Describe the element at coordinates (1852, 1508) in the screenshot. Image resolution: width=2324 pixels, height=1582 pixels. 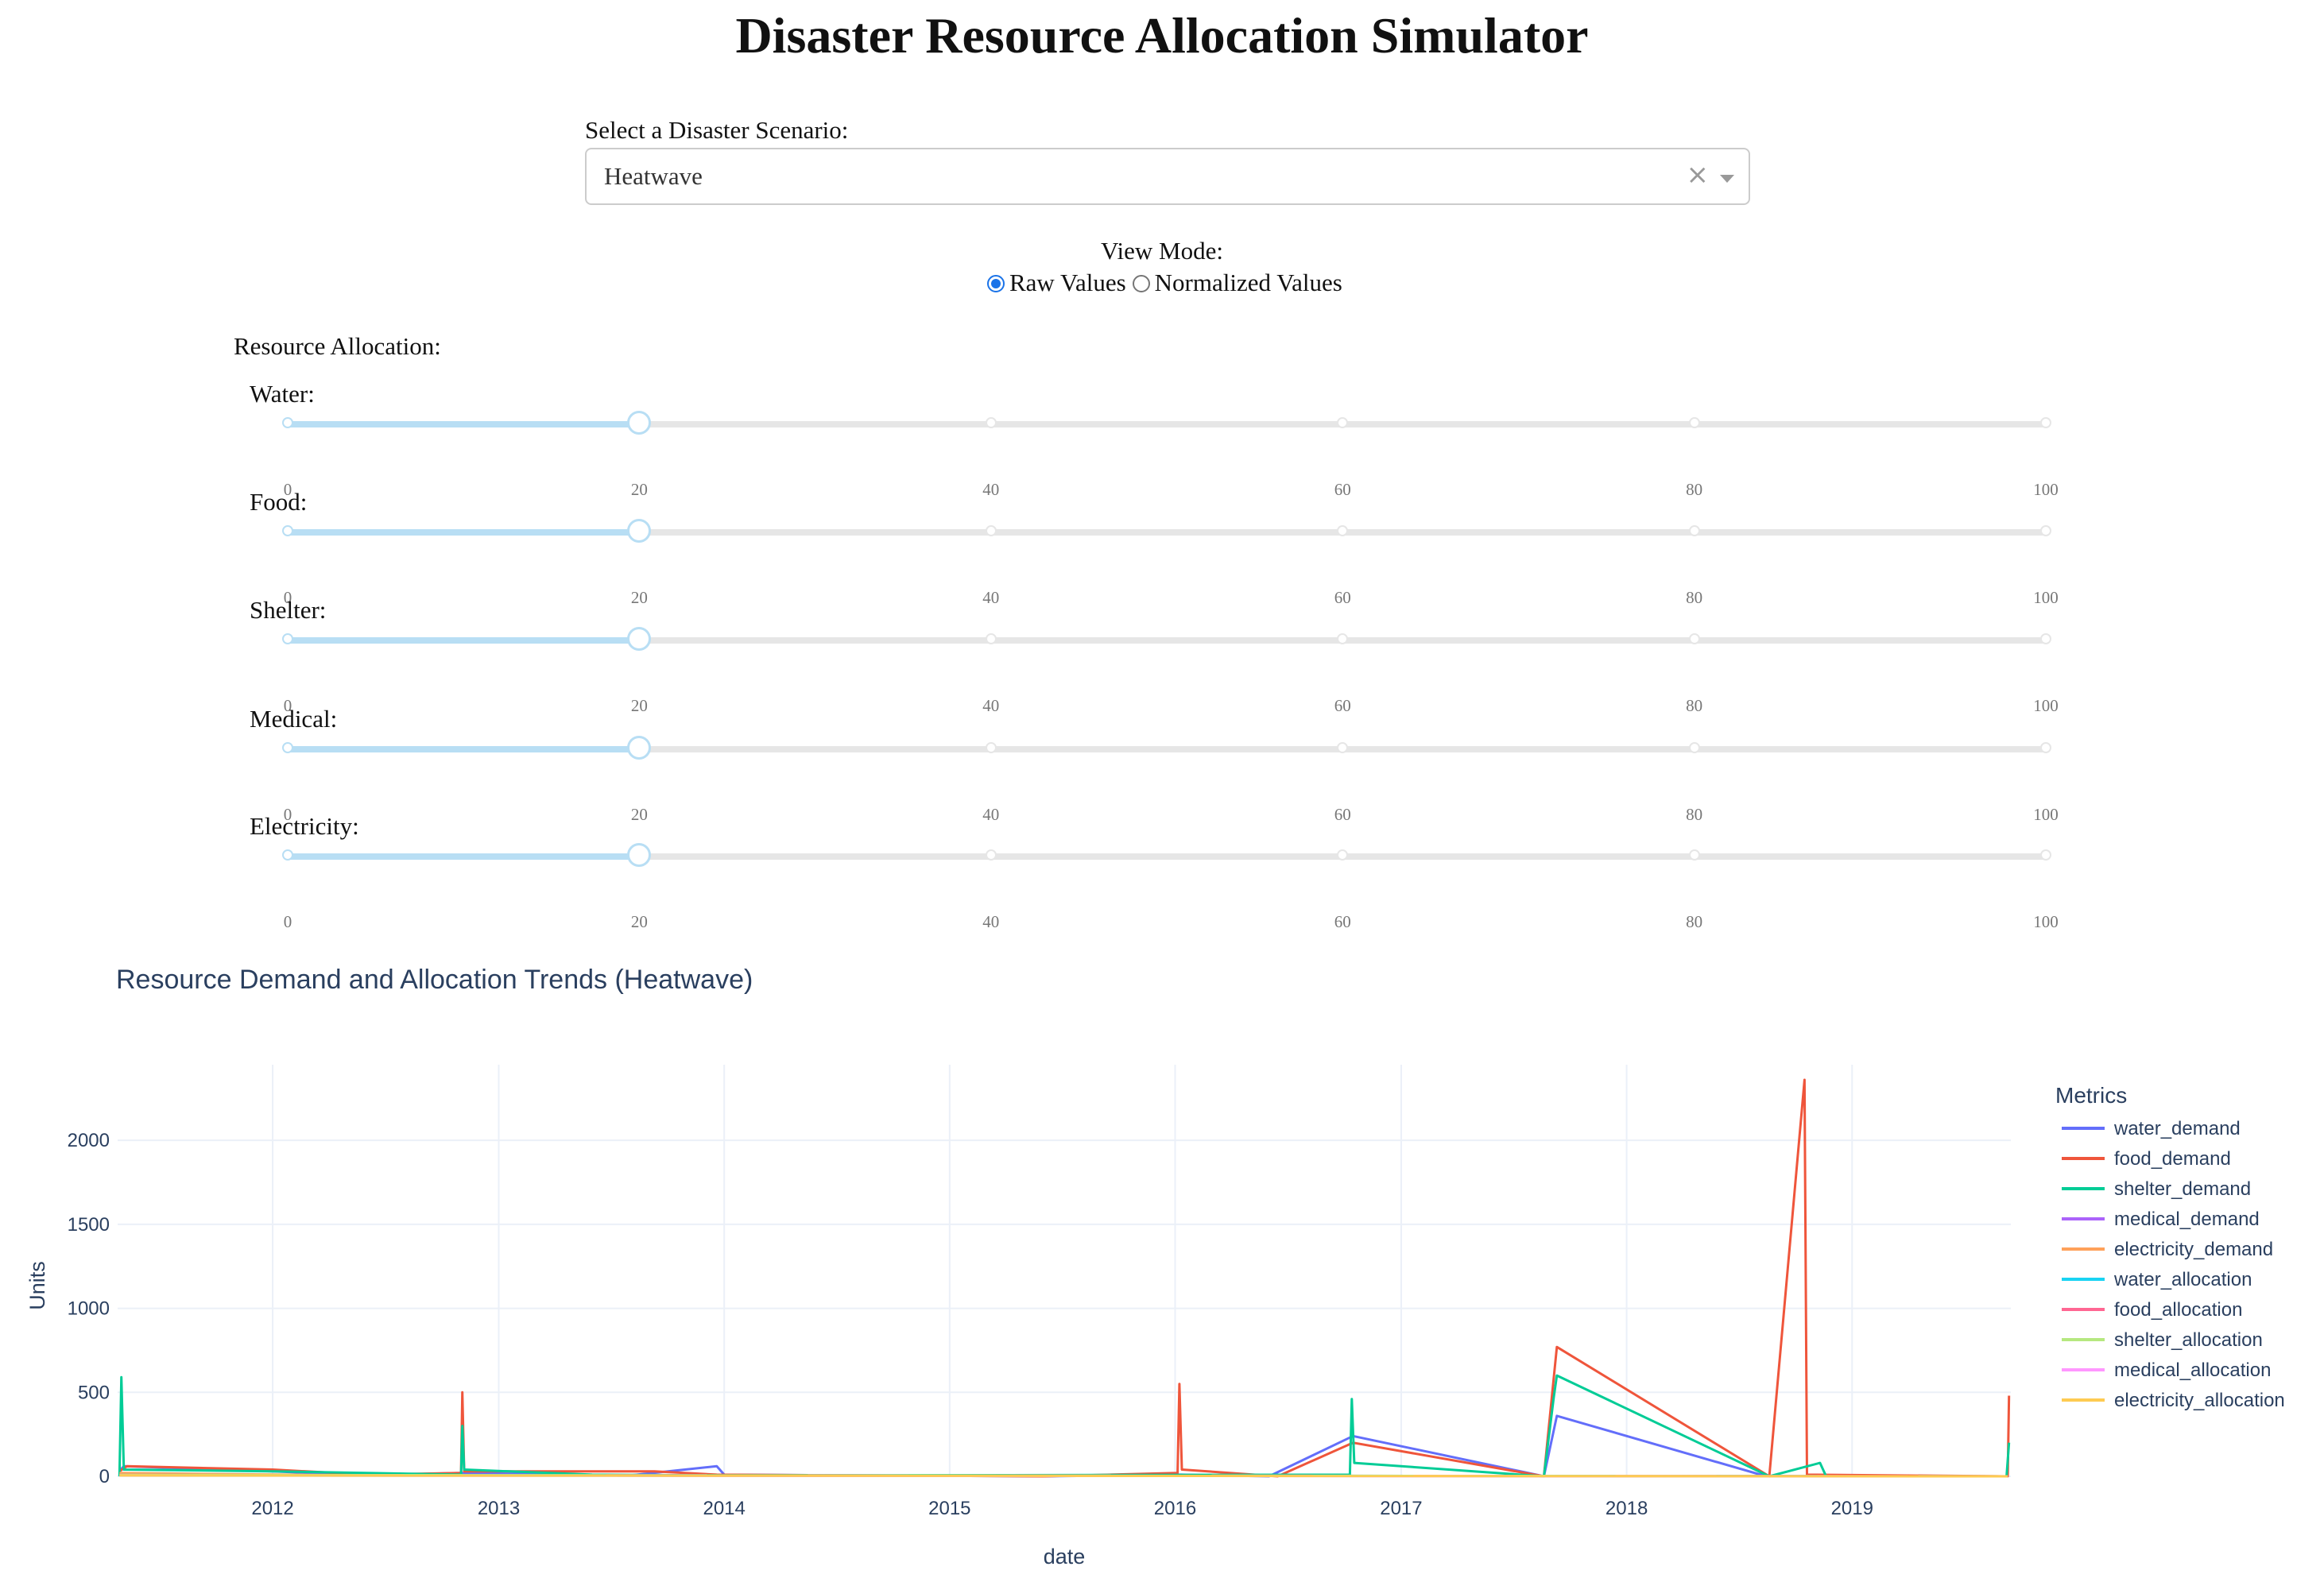
I see `x-tick-label: 2019` at that location.